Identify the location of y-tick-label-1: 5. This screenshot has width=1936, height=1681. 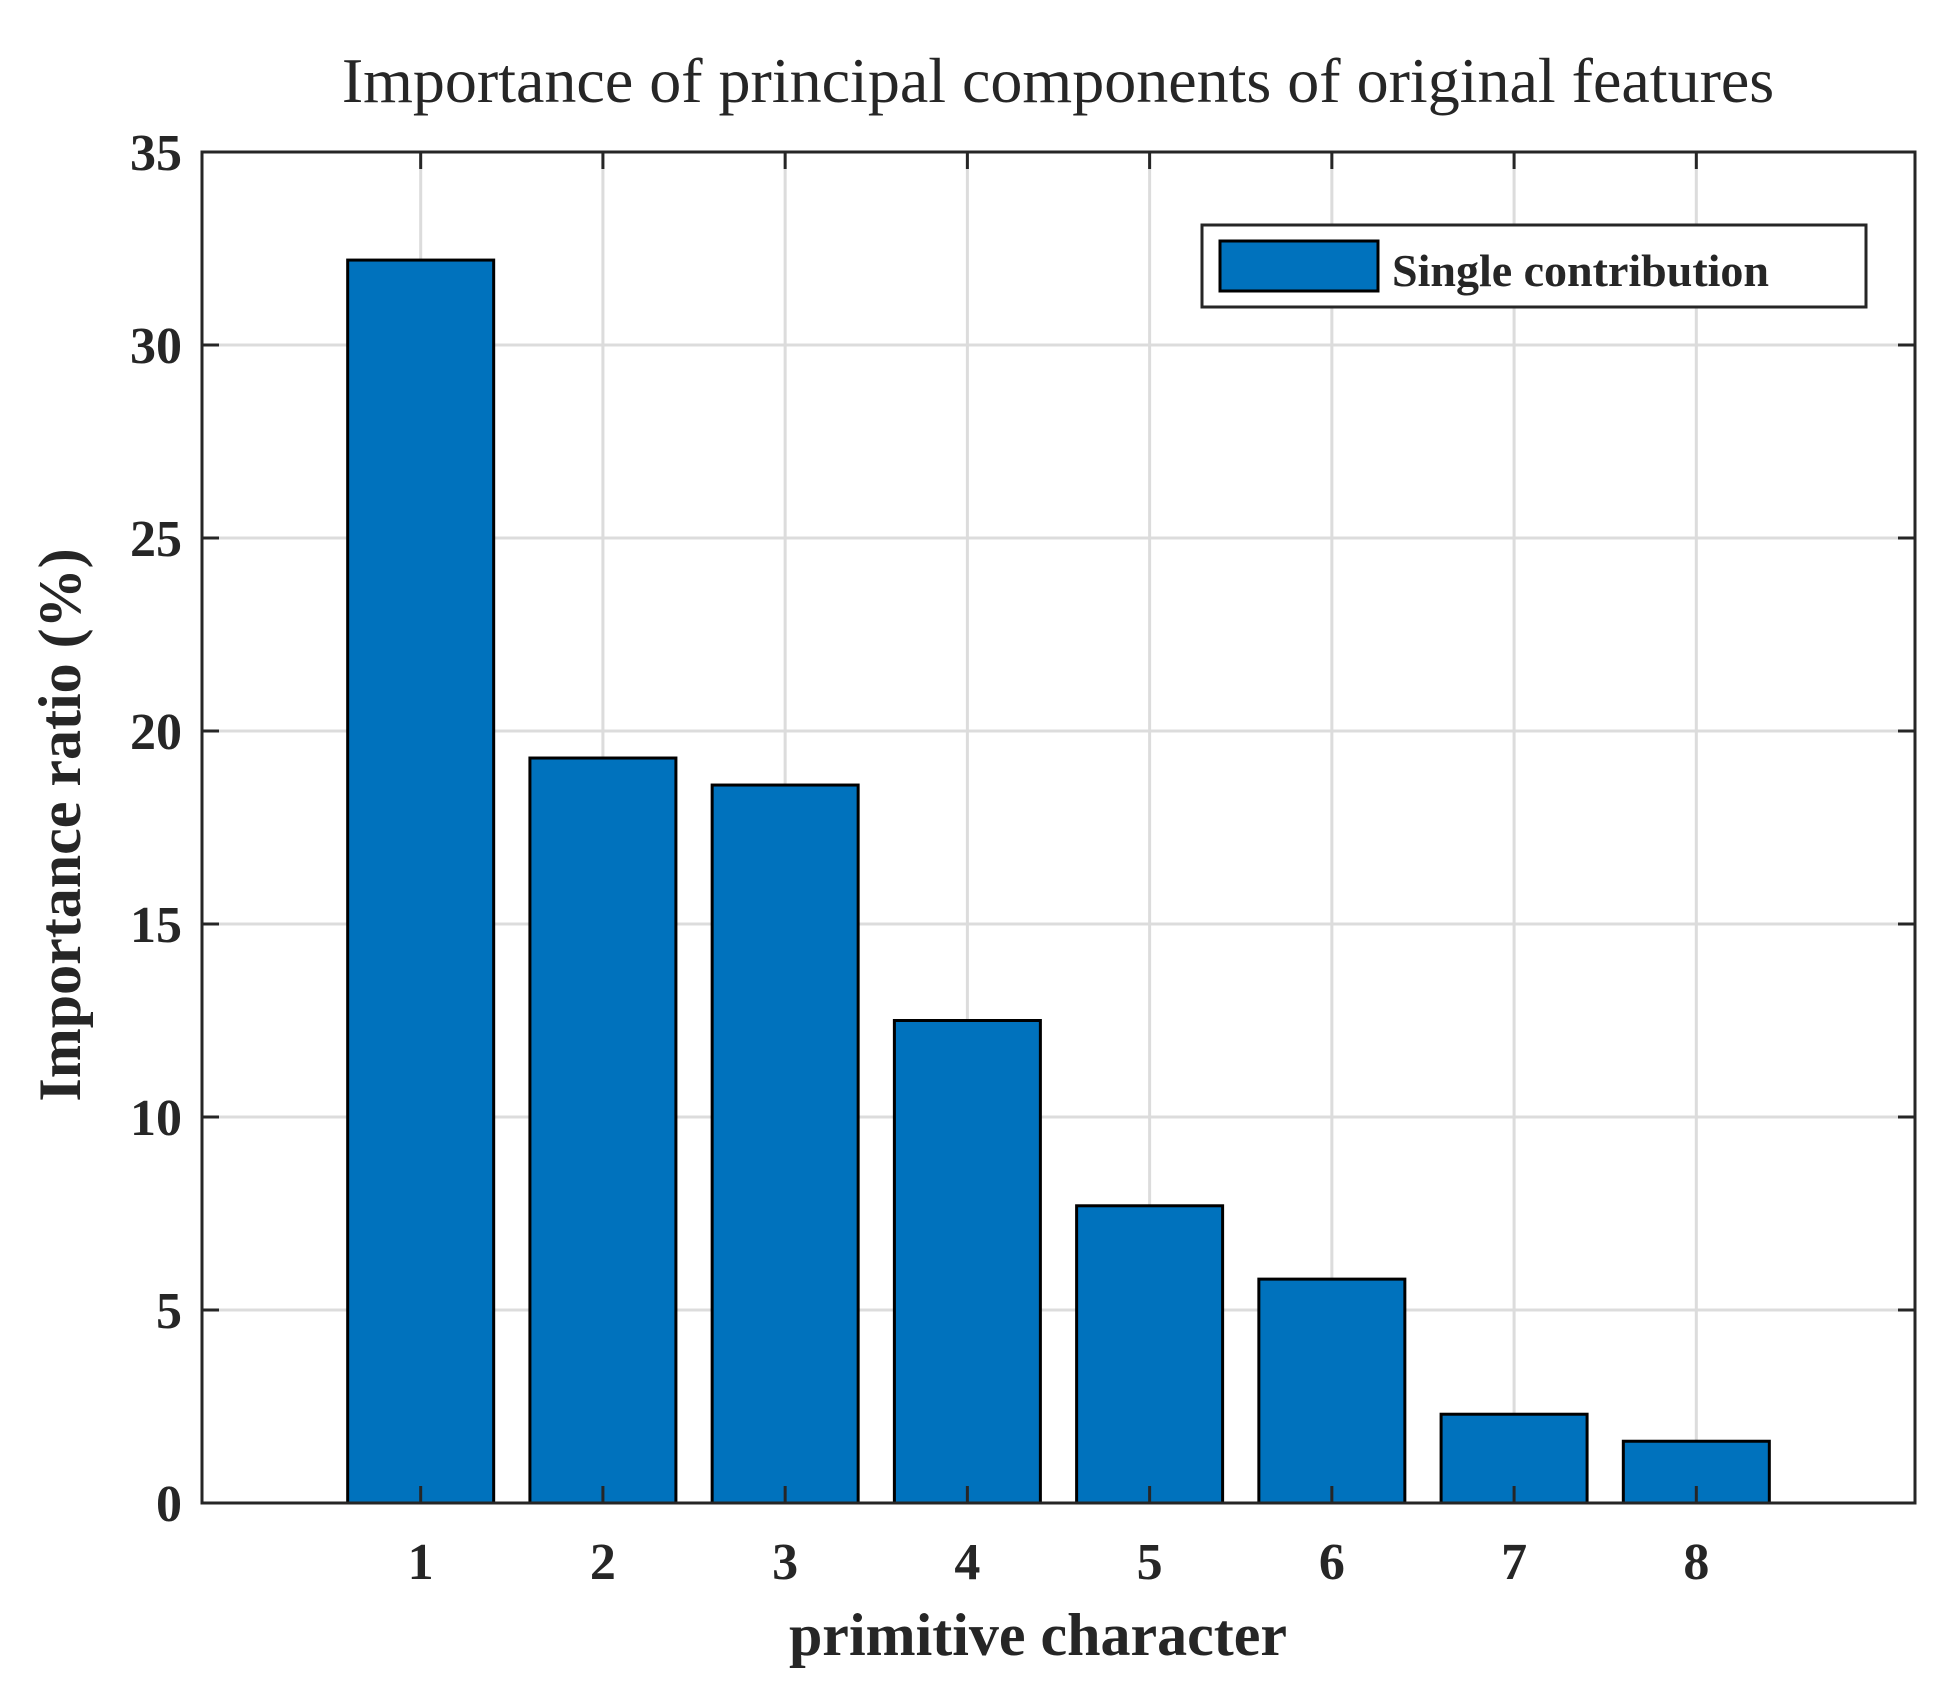
(169, 1311).